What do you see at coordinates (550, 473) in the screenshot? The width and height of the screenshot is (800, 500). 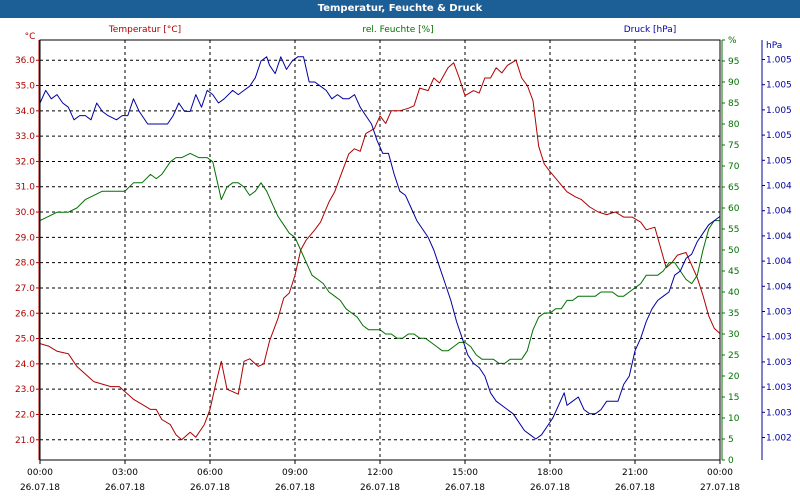 I see `x-tick-time: 18:00` at bounding box center [550, 473].